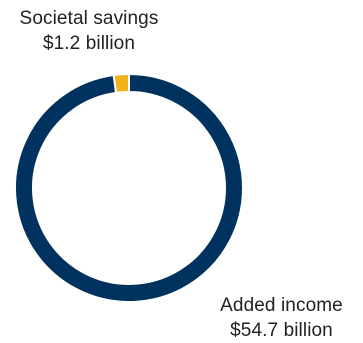 This screenshot has width=363, height=343. I want to click on added-income-label: Added income $54.7 billion, so click(281, 318).